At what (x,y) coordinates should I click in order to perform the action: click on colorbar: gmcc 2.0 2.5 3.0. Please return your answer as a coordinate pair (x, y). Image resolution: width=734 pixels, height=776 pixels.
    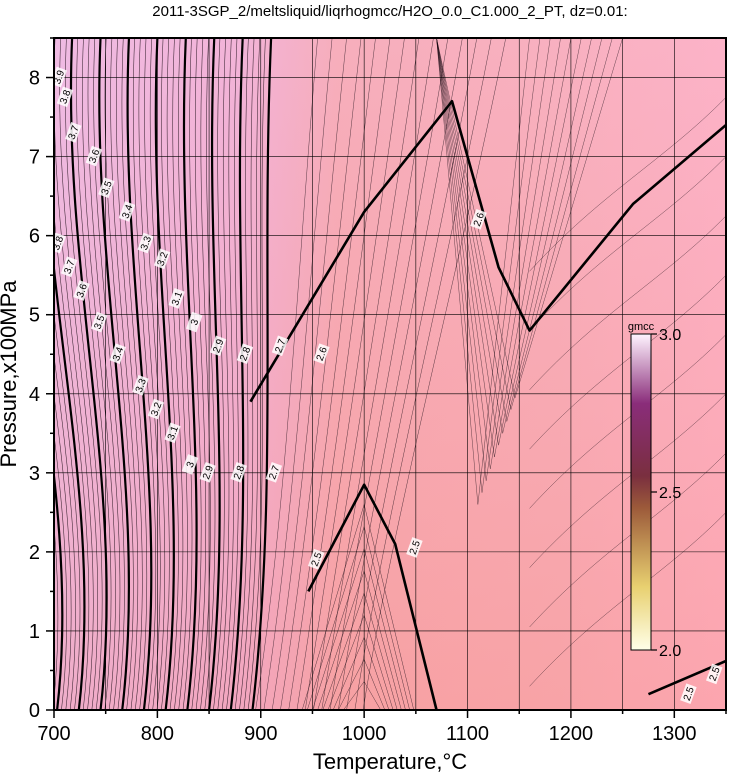
    Looking at the image, I should click on (654, 490).